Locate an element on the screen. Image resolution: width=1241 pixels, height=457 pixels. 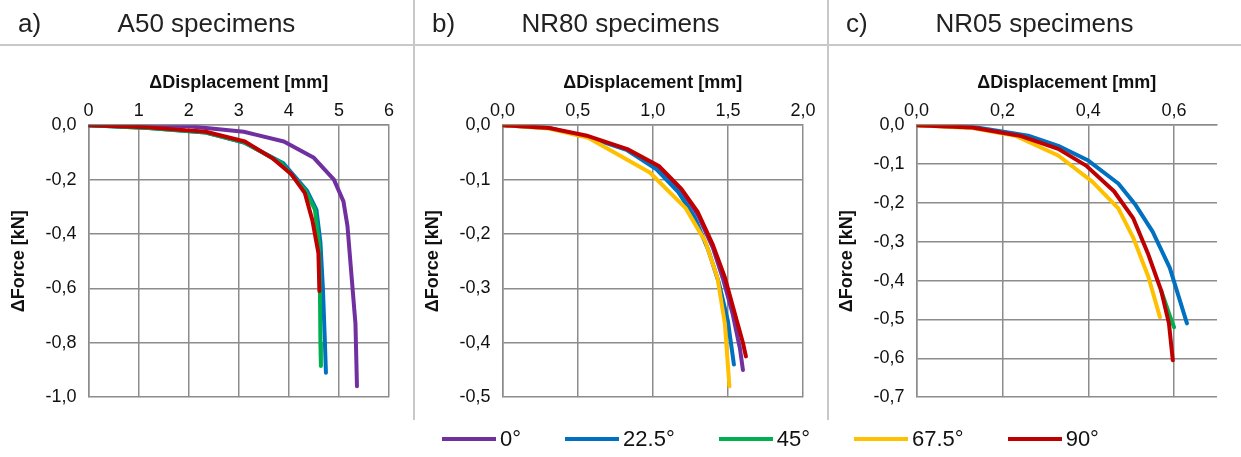
text: b) is located at coordinates (444, 23).